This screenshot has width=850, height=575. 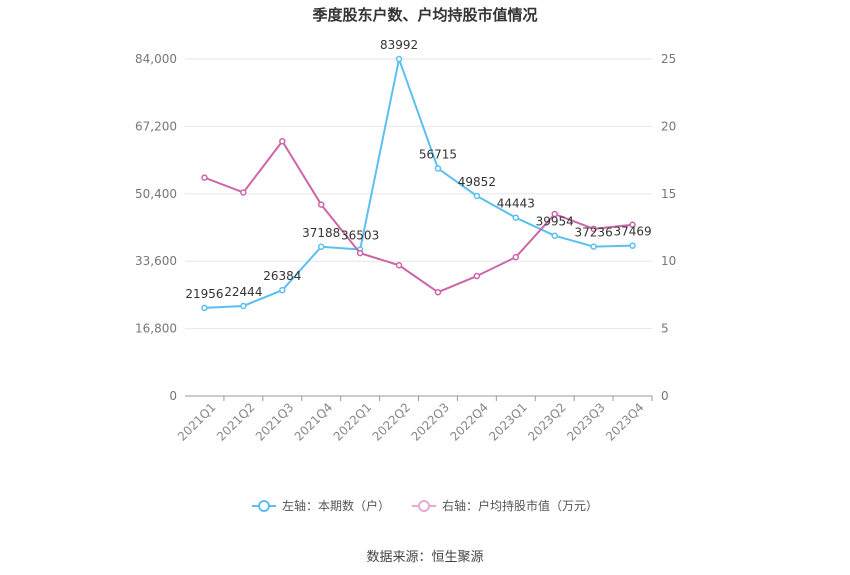 I want to click on data-label: 44443, so click(x=516, y=204).